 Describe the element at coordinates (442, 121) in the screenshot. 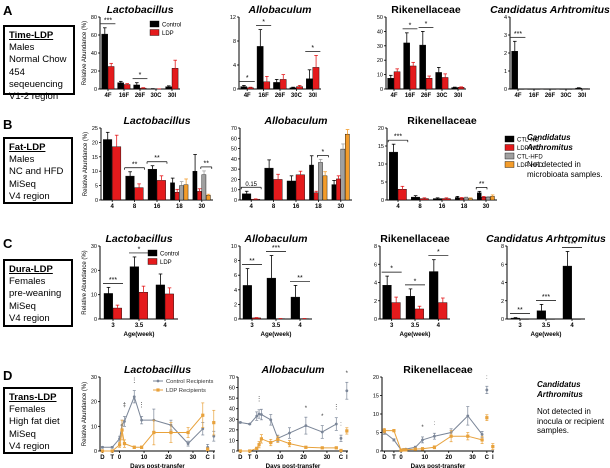

I see `chart-title: Rikenellaceae` at that location.